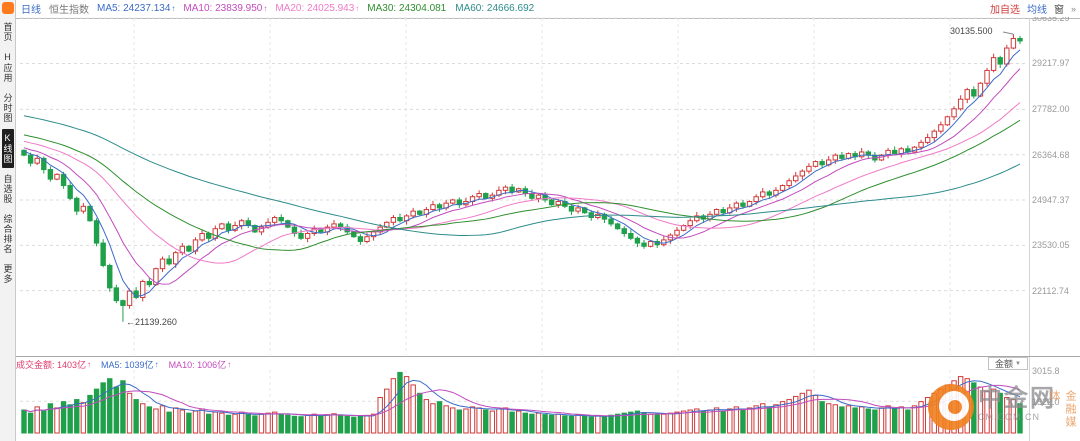  I want to click on ma-settings-button: 均线, so click(1036, 10).